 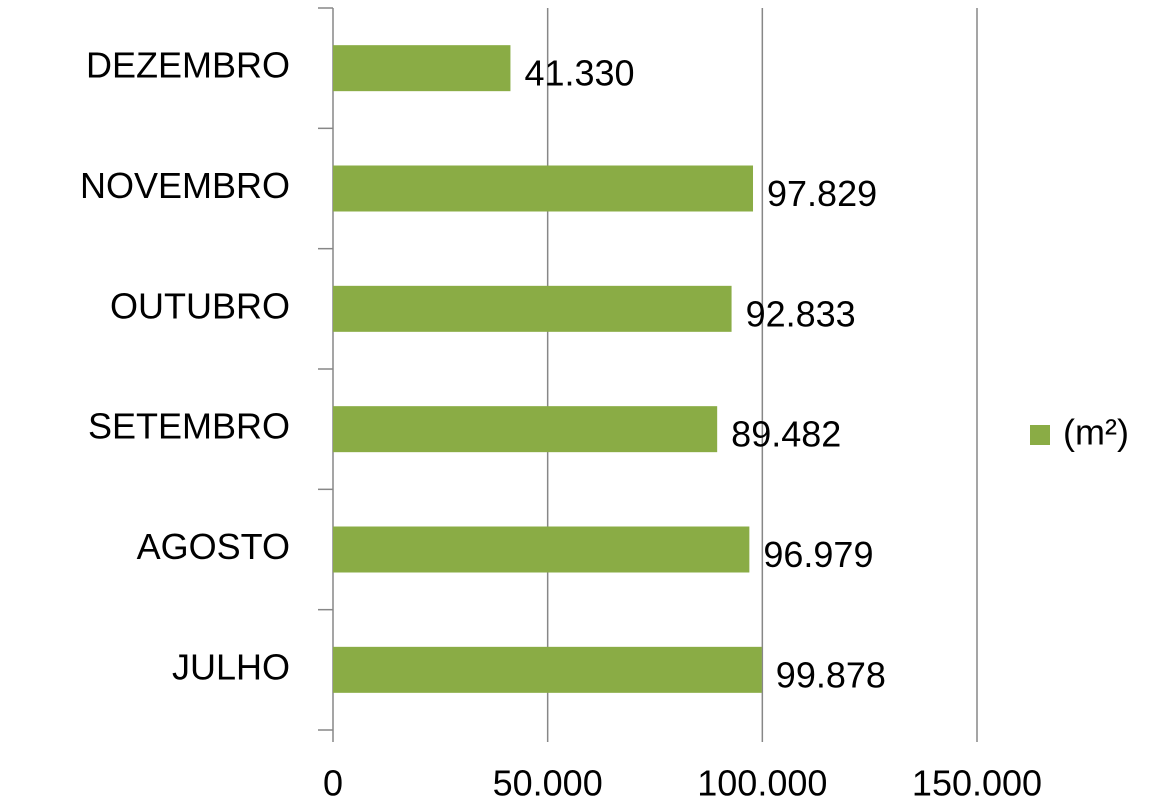 What do you see at coordinates (231, 666) in the screenshot?
I see `y-tick-label: JULHO` at bounding box center [231, 666].